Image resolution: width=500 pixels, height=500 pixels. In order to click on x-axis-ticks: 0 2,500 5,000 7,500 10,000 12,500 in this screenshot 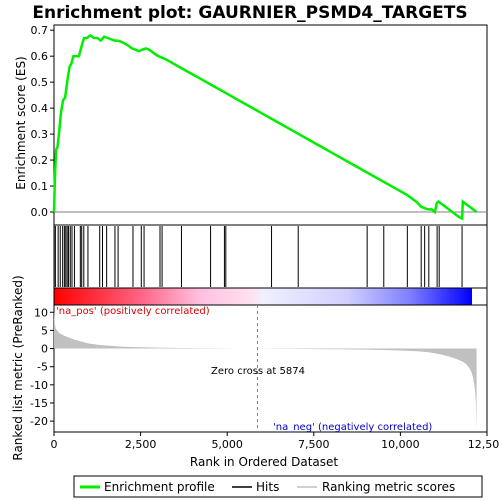, I will do `click(275, 441)`.